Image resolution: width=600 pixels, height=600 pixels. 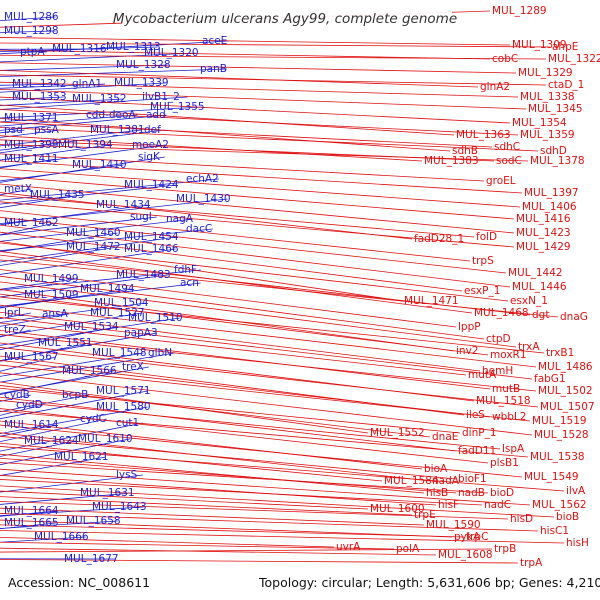 What do you see at coordinates (133, 47) in the screenshot?
I see `left-gene-label-mul-1313: MUL_1313` at bounding box center [133, 47].